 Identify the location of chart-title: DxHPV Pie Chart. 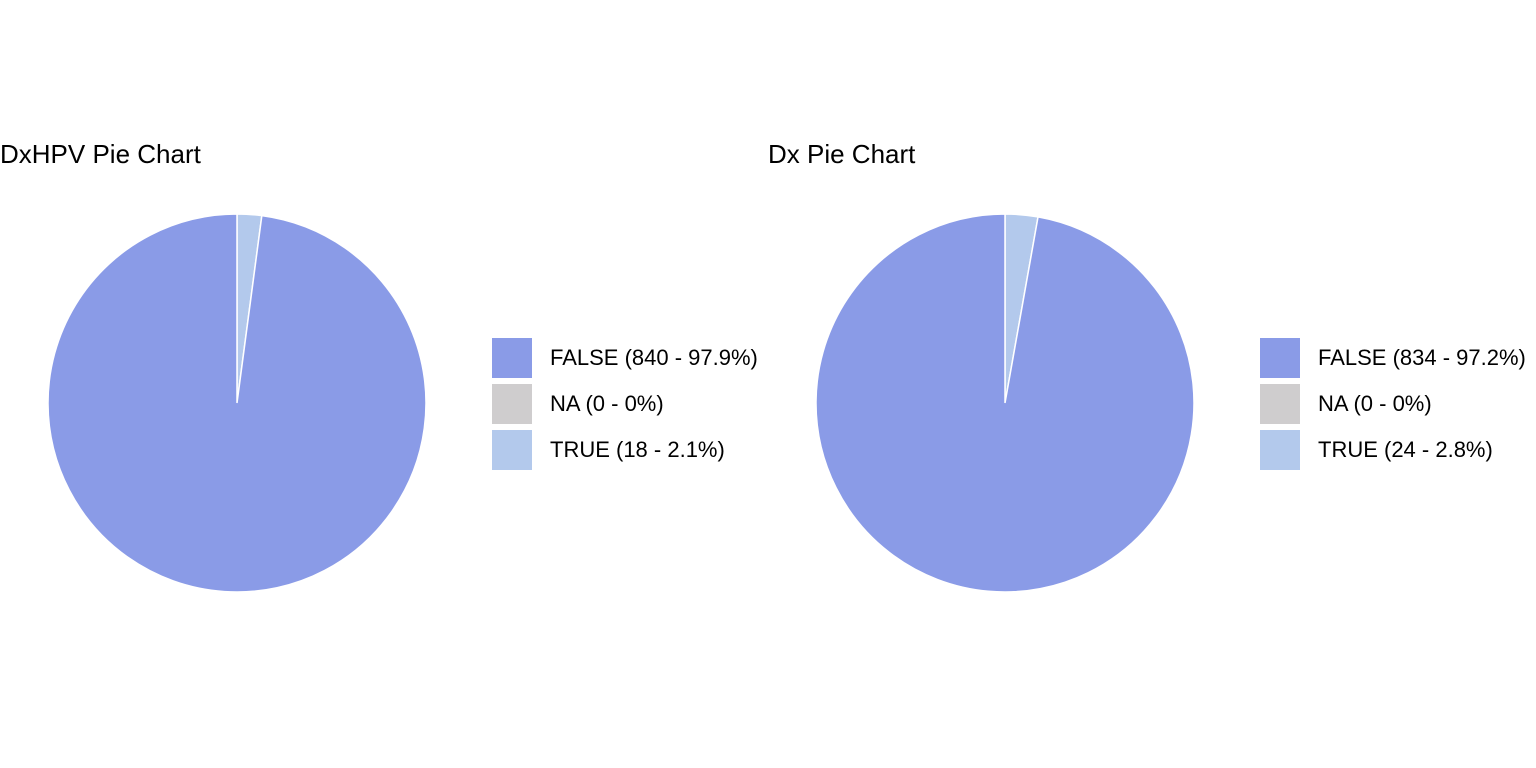
(100, 154).